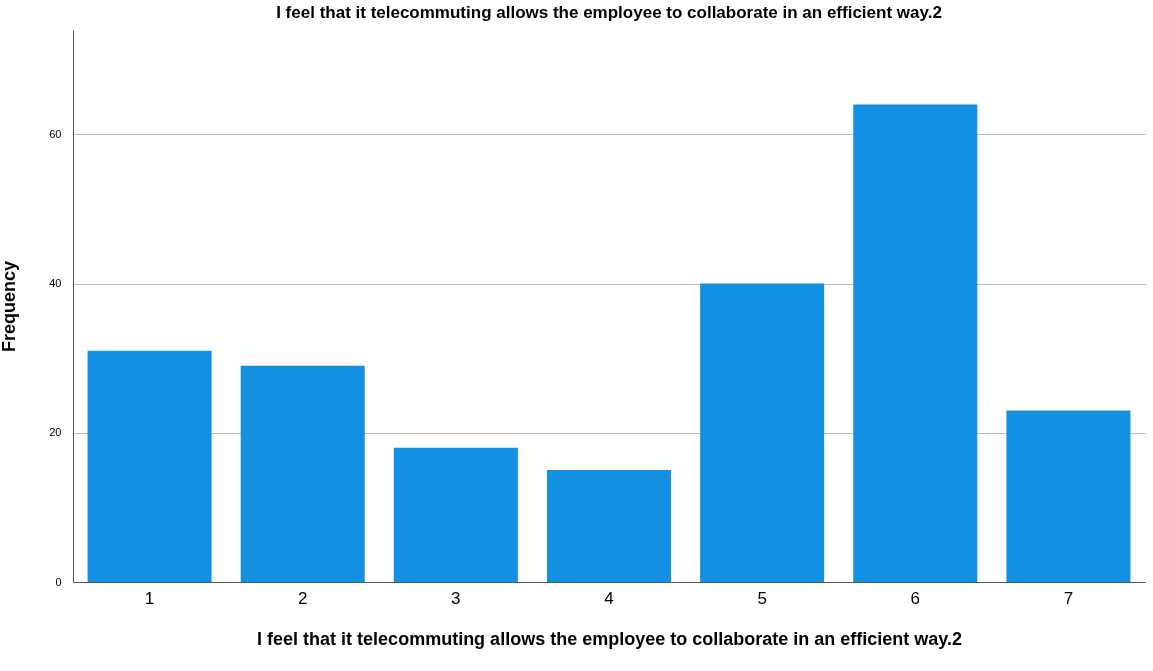 Image resolution: width=1153 pixels, height=671 pixels. I want to click on y-tick-label: 40, so click(55, 283).